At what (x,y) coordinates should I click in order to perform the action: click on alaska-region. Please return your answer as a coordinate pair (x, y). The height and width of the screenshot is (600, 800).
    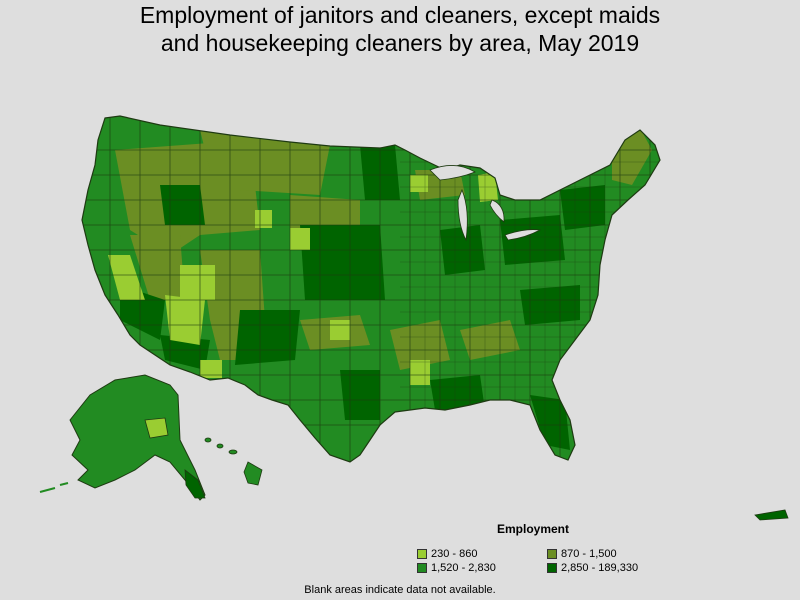
    Looking at the image, I should click on (137, 437).